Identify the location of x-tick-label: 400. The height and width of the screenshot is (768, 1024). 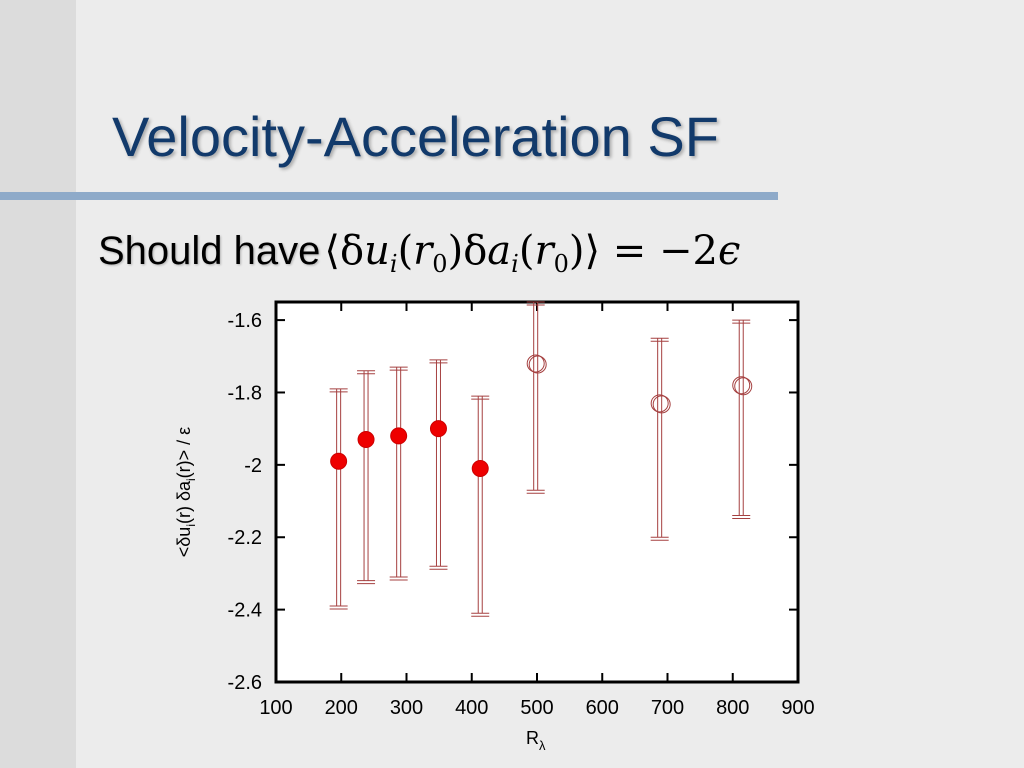
(471, 708).